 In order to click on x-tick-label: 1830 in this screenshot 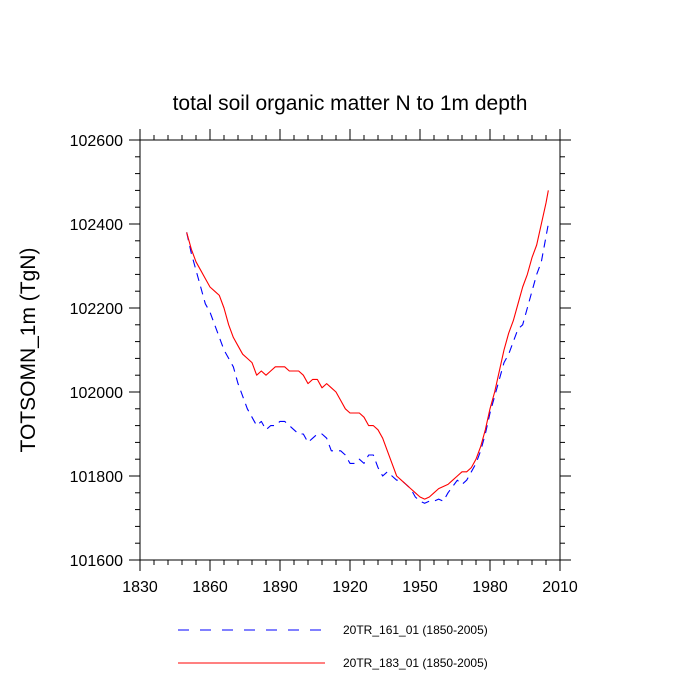, I will do `click(140, 587)`.